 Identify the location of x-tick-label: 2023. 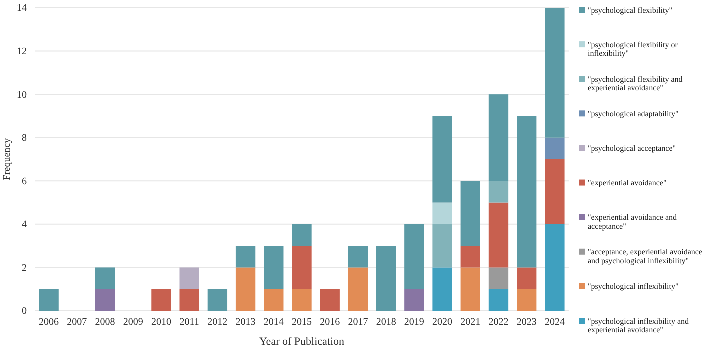
(526, 322).